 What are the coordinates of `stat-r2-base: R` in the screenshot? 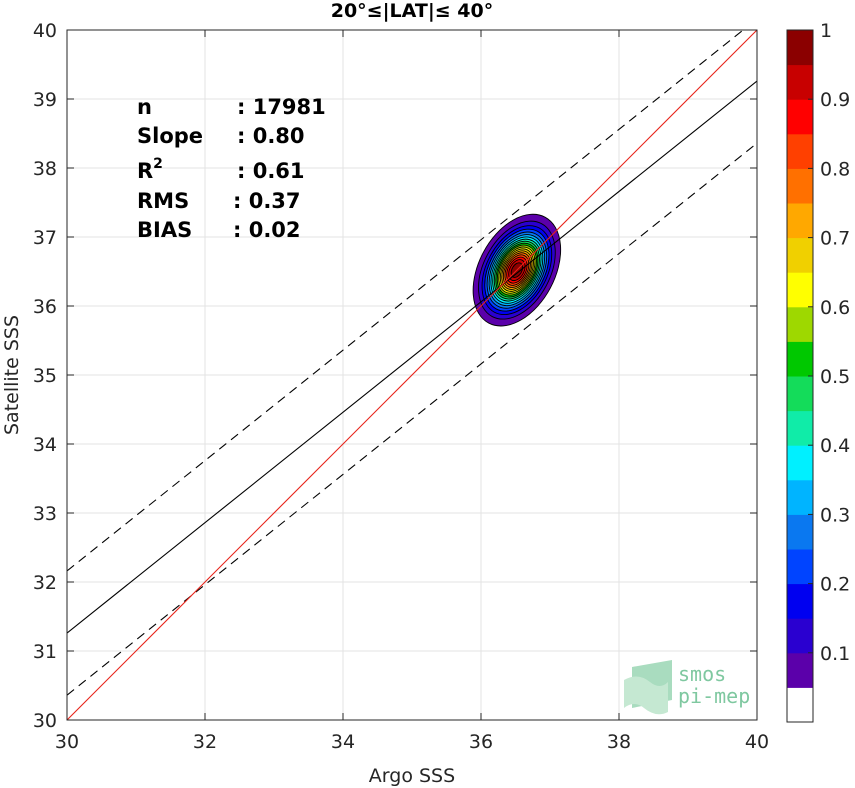 It's located at (145, 171).